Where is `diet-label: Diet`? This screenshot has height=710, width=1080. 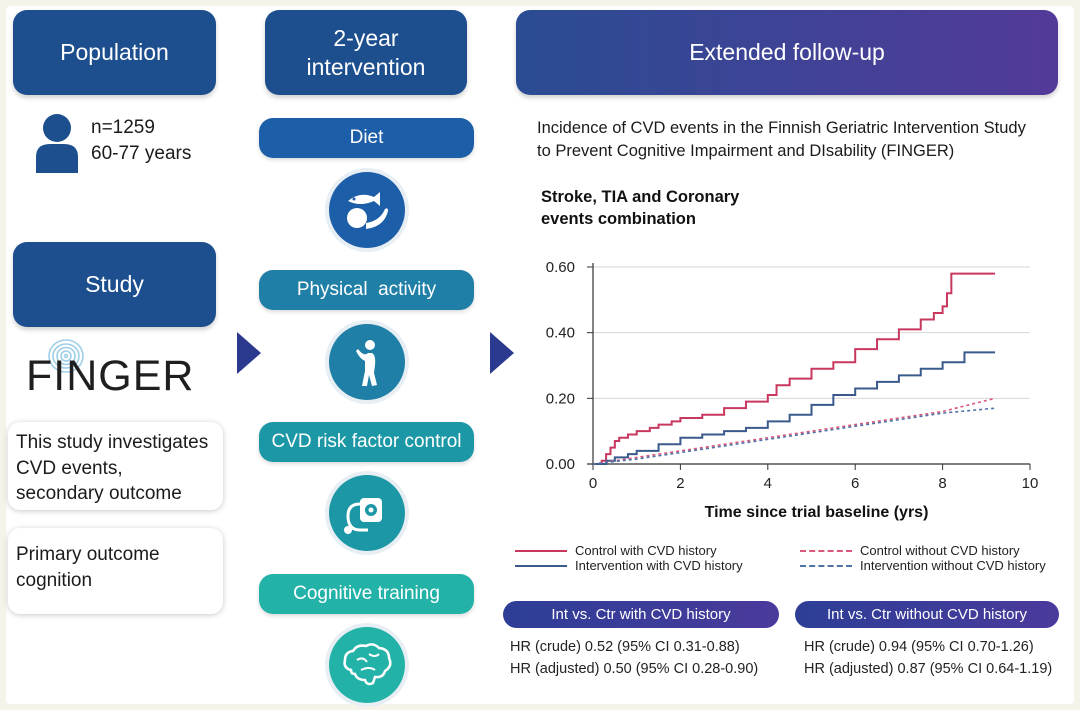 diet-label: Diet is located at coordinates (366, 137).